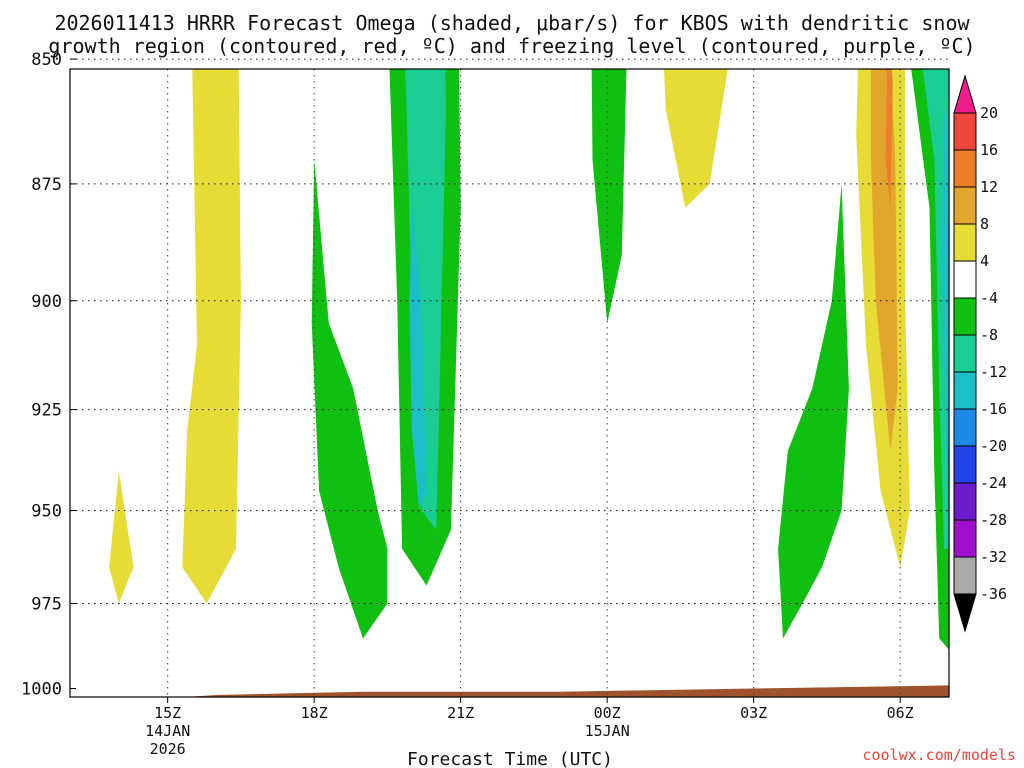  What do you see at coordinates (993, 557) in the screenshot?
I see `colorbar-label-12: -32` at bounding box center [993, 557].